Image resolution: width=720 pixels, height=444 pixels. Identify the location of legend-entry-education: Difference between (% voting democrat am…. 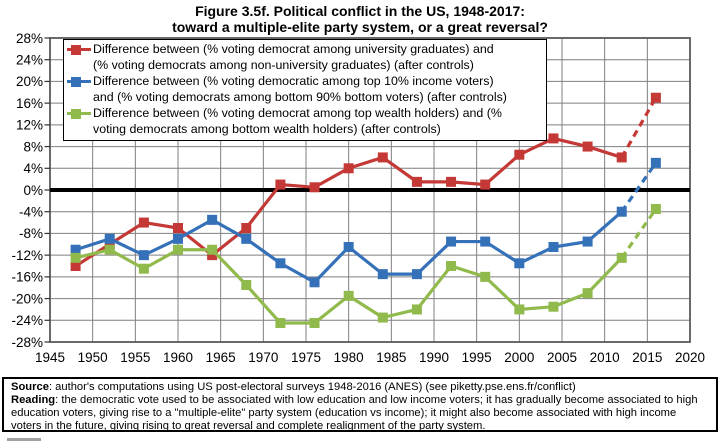
(304, 57).